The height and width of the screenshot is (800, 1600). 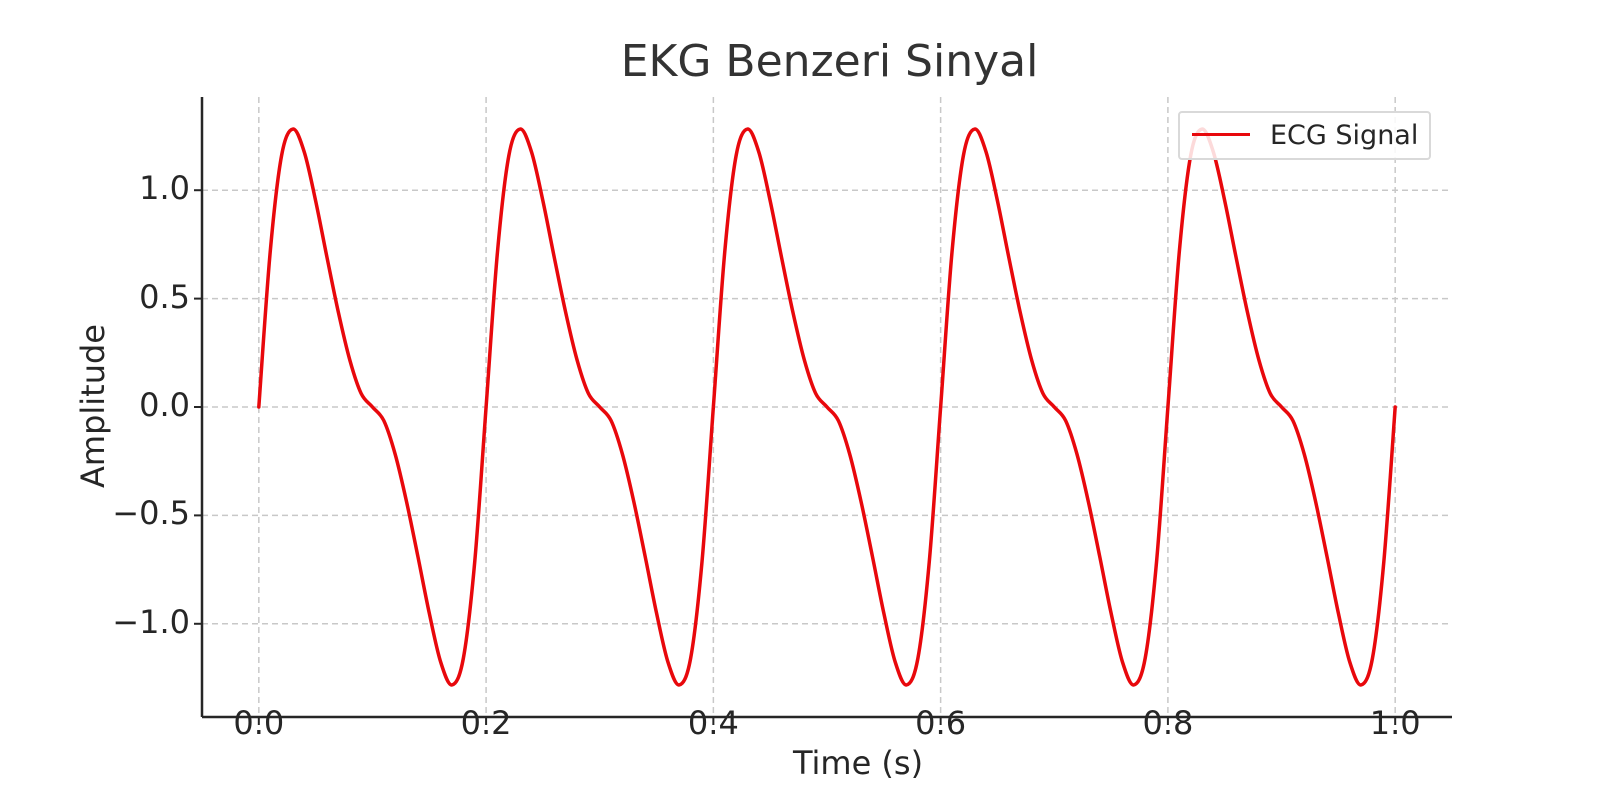 I want to click on chart-title: EKG Benzeri Sinyal, so click(x=829, y=61).